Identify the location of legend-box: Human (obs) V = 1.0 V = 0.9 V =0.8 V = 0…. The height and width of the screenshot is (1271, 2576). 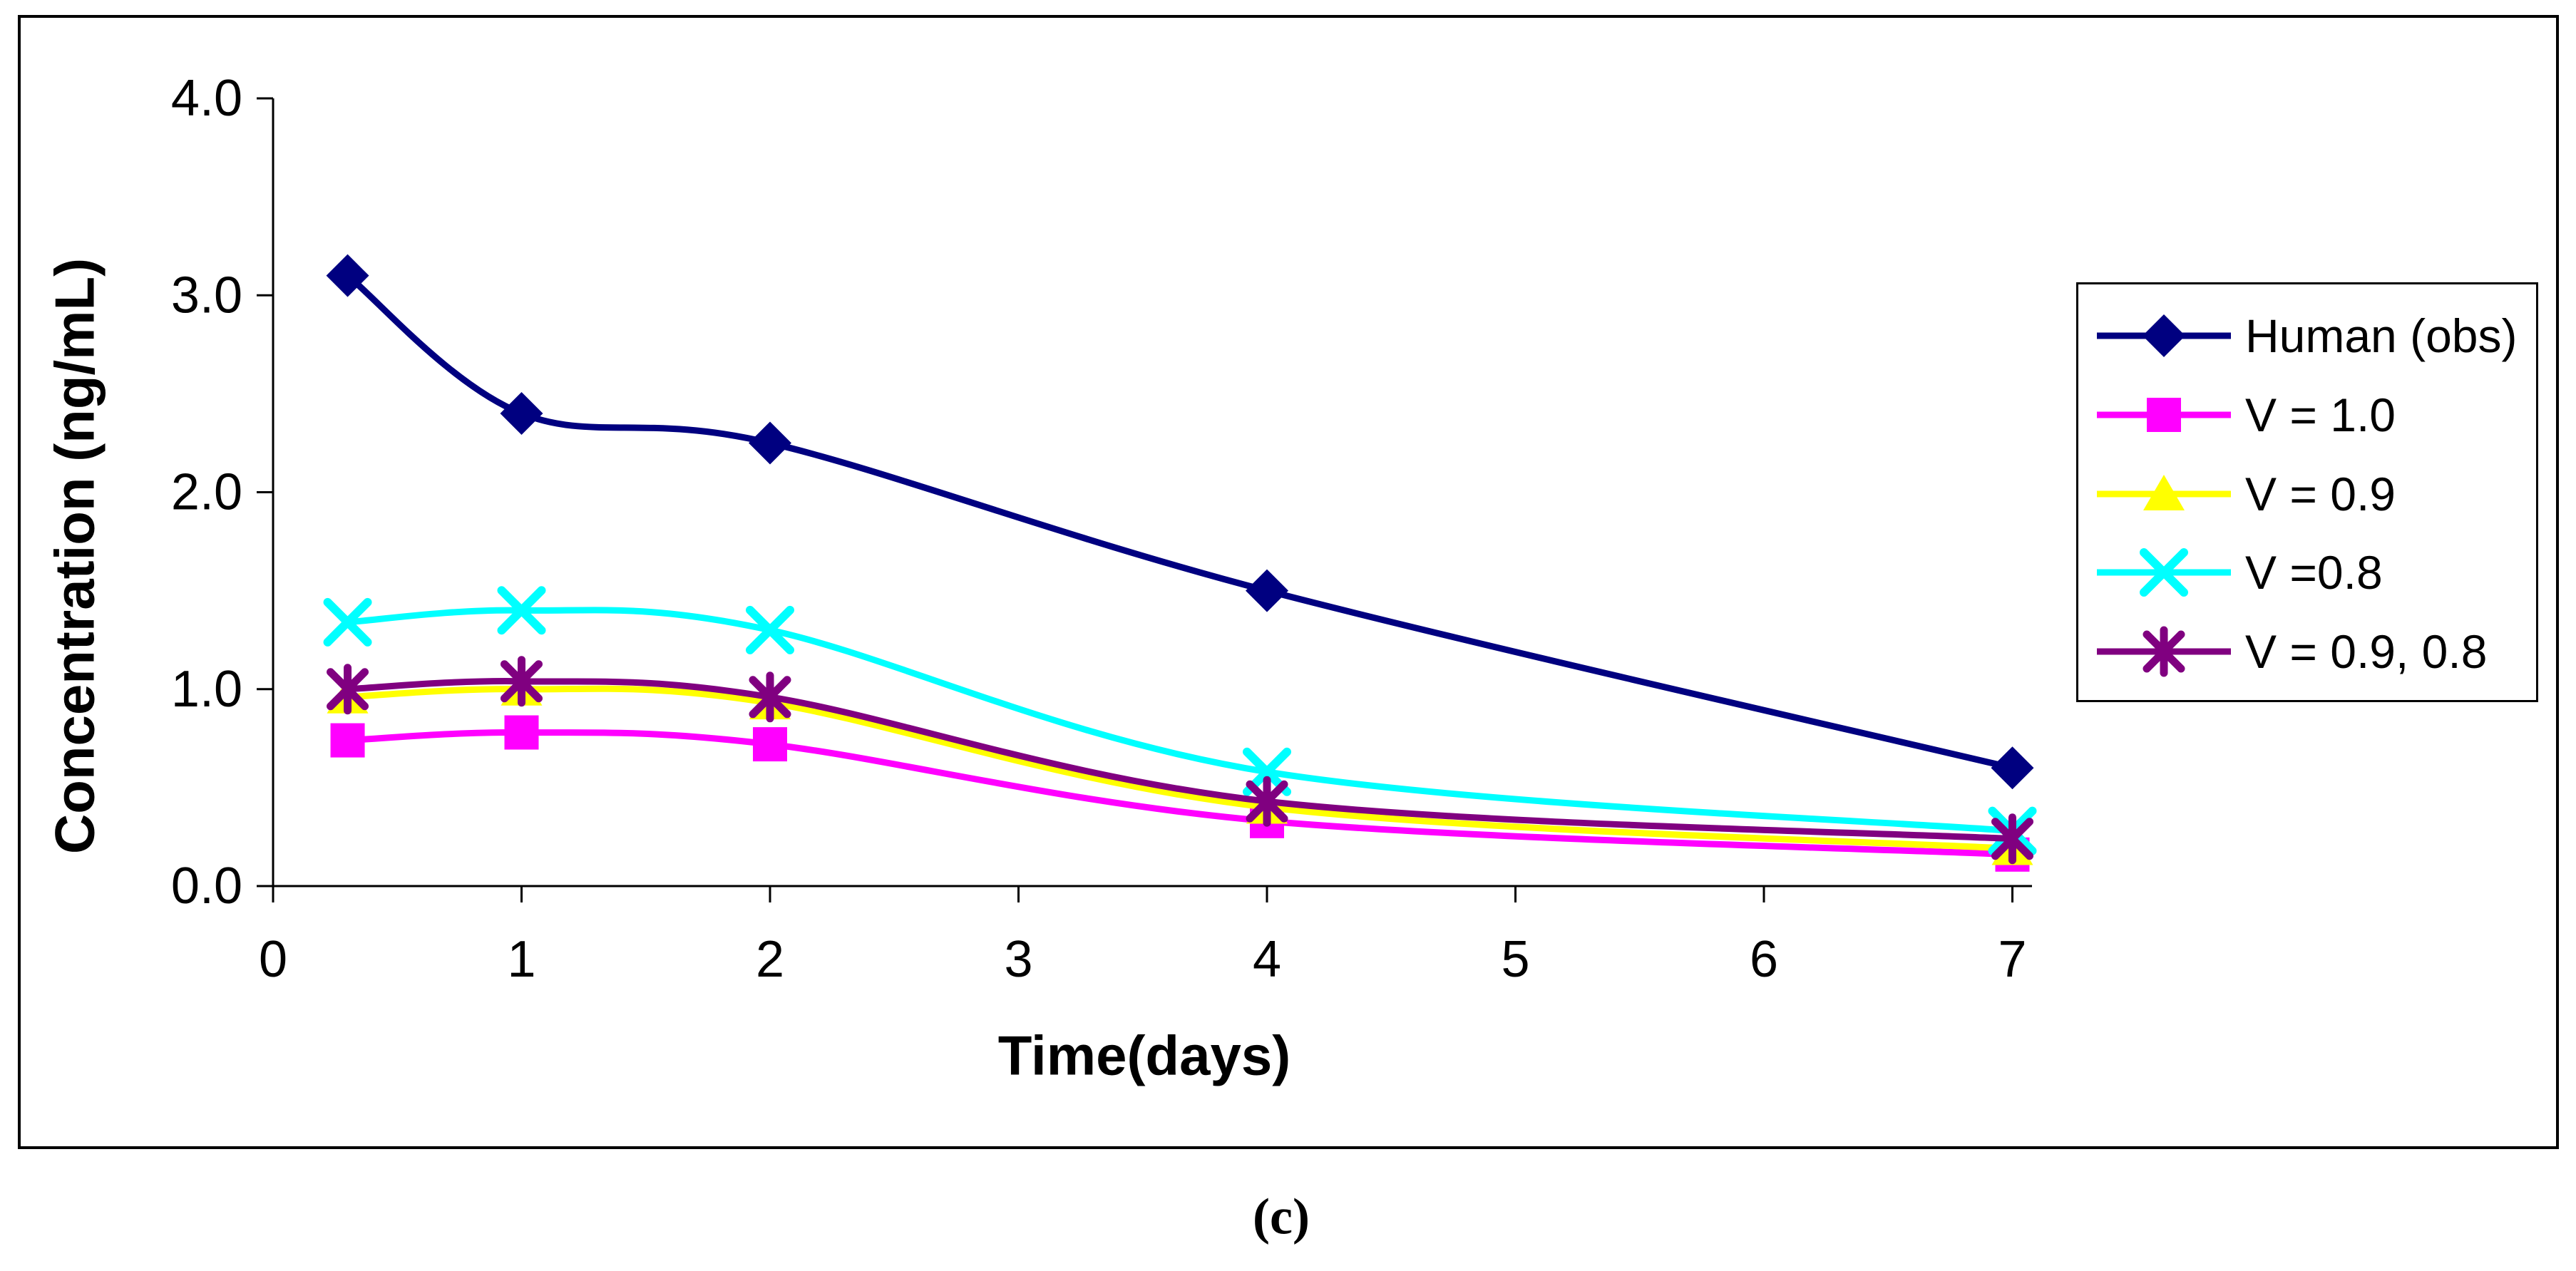
(2307, 492).